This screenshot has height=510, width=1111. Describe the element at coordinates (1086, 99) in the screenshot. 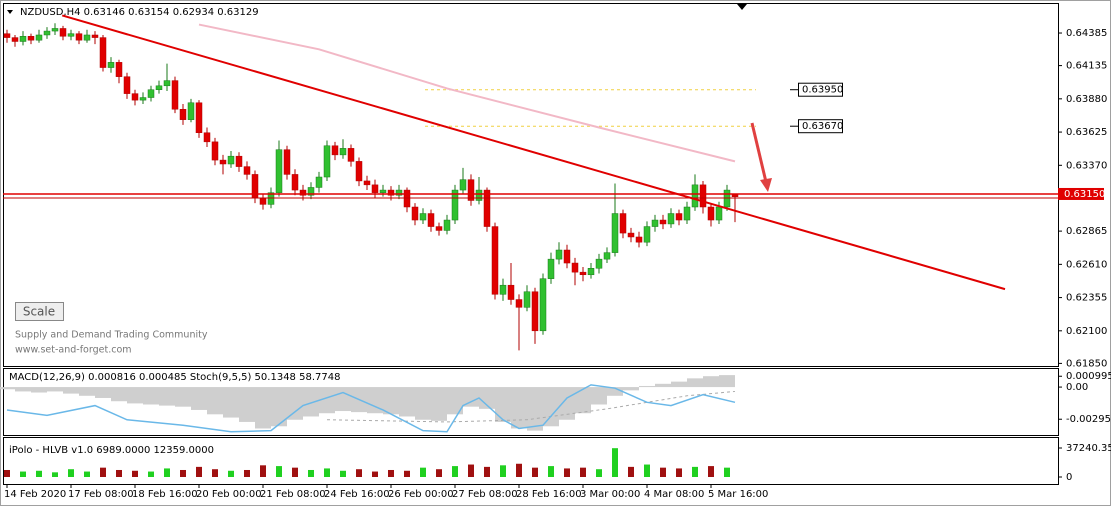

I see `y-tick-label: 0.63880` at that location.